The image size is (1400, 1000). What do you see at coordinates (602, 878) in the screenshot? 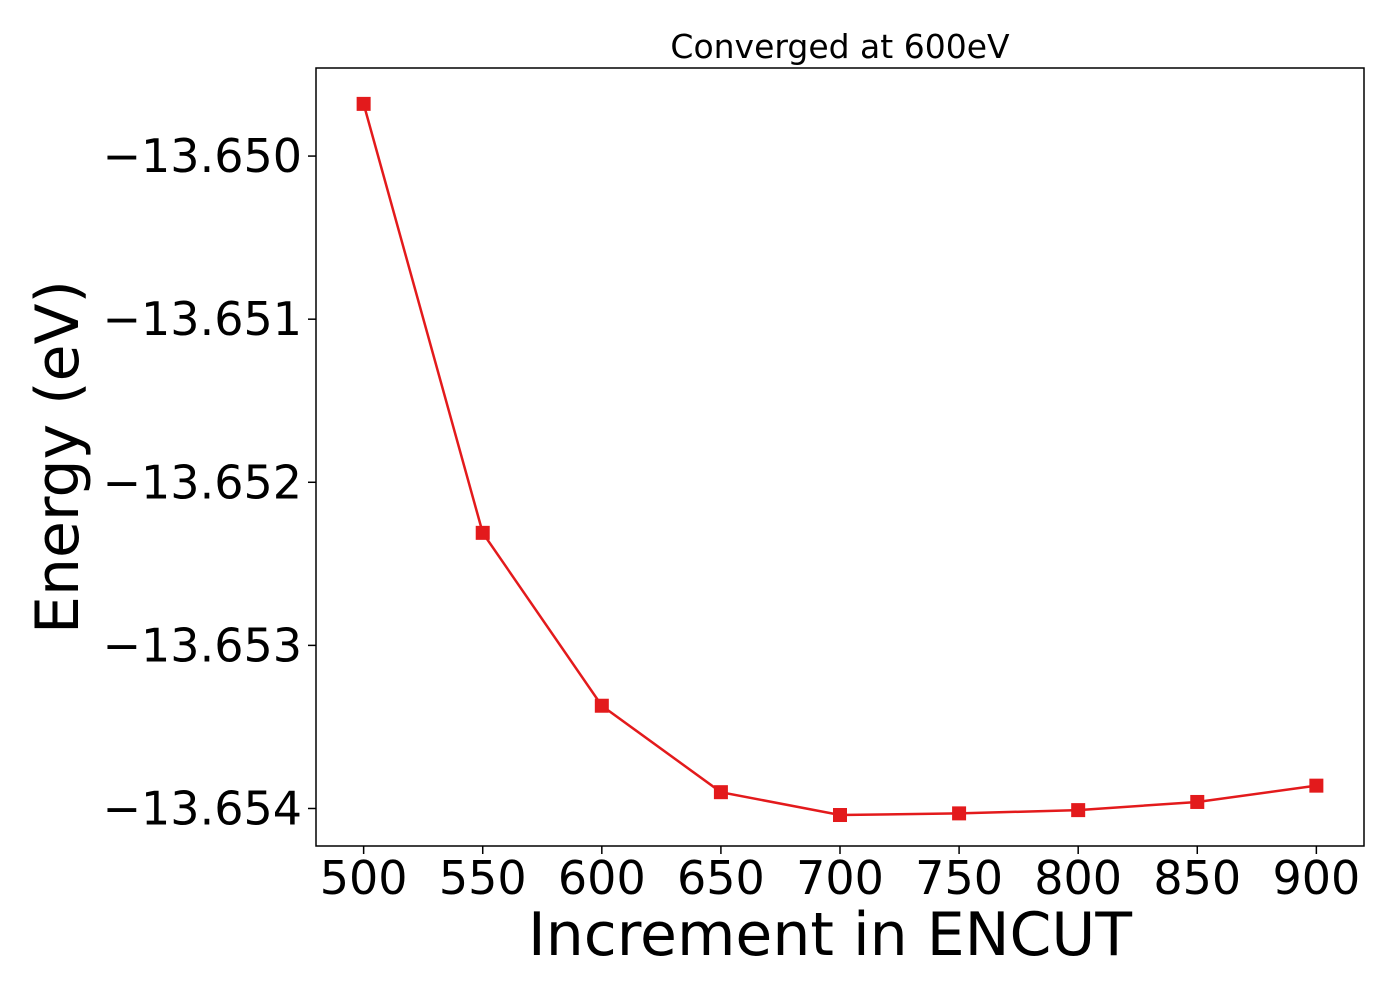
I see `x-tick-label: 600` at bounding box center [602, 878].